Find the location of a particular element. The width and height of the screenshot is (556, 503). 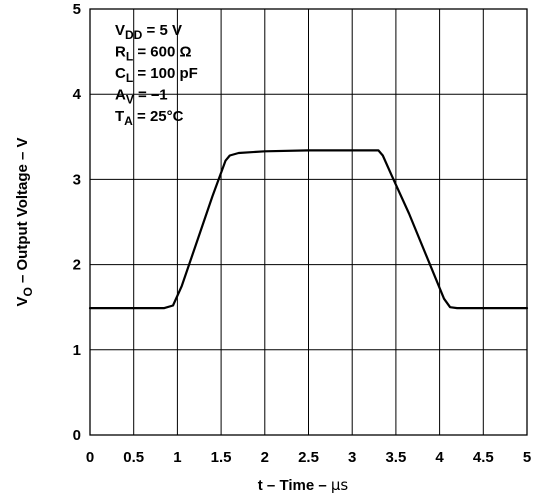

condition-symbol: R is located at coordinates (120, 52).